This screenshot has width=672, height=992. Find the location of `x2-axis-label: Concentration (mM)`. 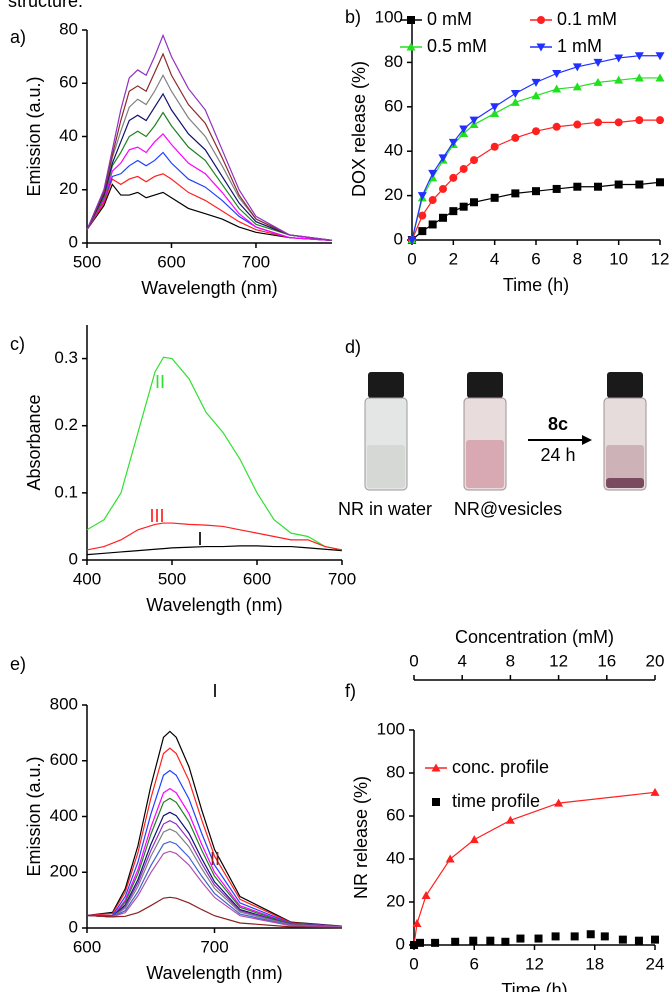

x2-axis-label: Concentration (mM) is located at coordinates (534, 637).